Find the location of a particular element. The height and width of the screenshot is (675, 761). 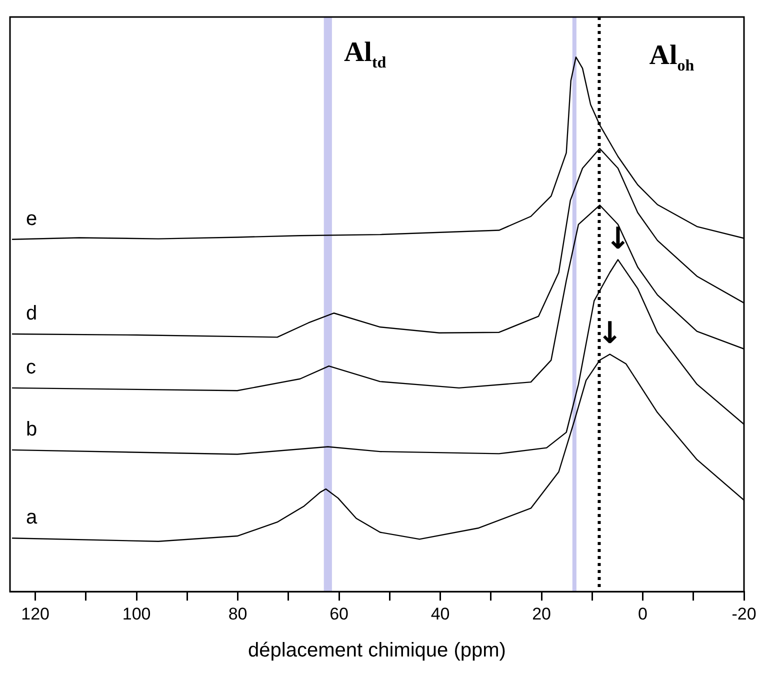

series-label: a is located at coordinates (32, 517).